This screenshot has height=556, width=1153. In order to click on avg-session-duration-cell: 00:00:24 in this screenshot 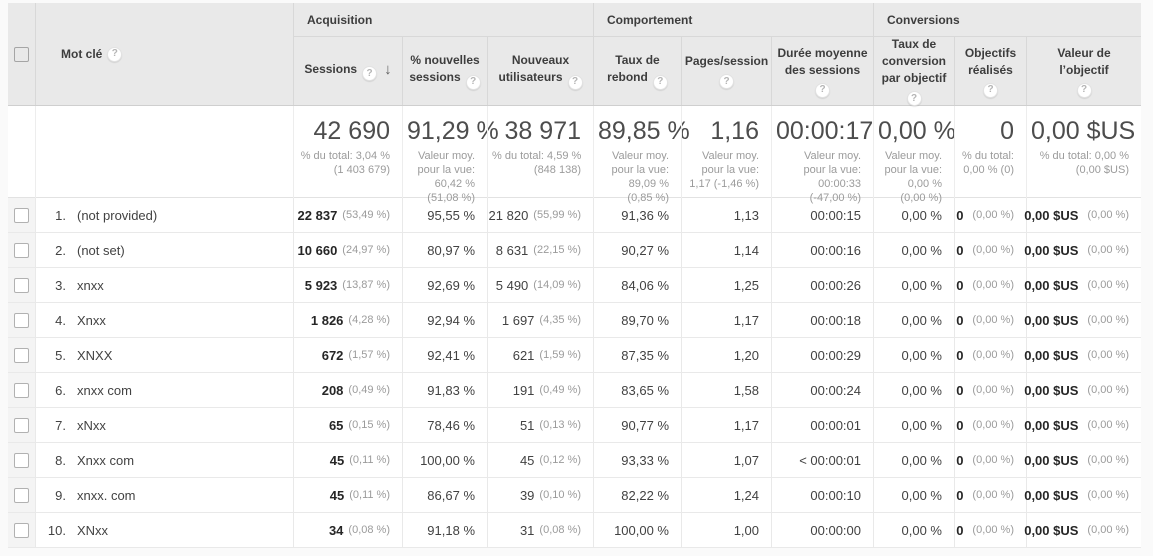, I will do `click(822, 390)`.